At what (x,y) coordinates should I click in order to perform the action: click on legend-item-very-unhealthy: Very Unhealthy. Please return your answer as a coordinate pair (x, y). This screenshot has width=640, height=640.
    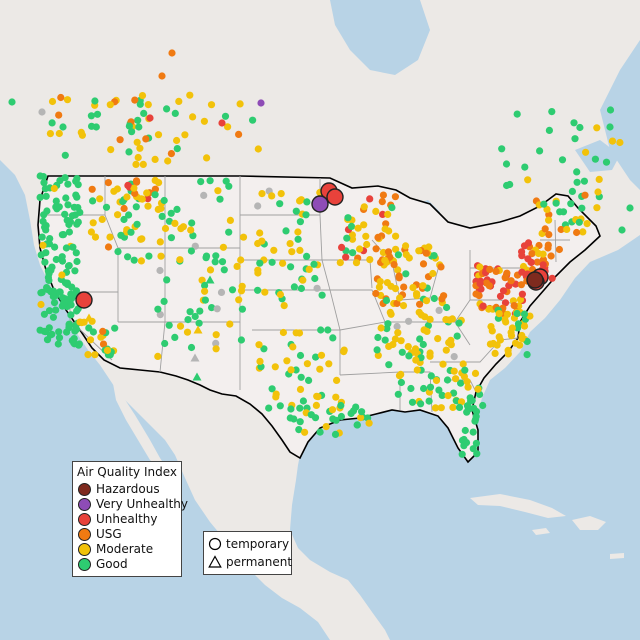
    Looking at the image, I should click on (133, 504).